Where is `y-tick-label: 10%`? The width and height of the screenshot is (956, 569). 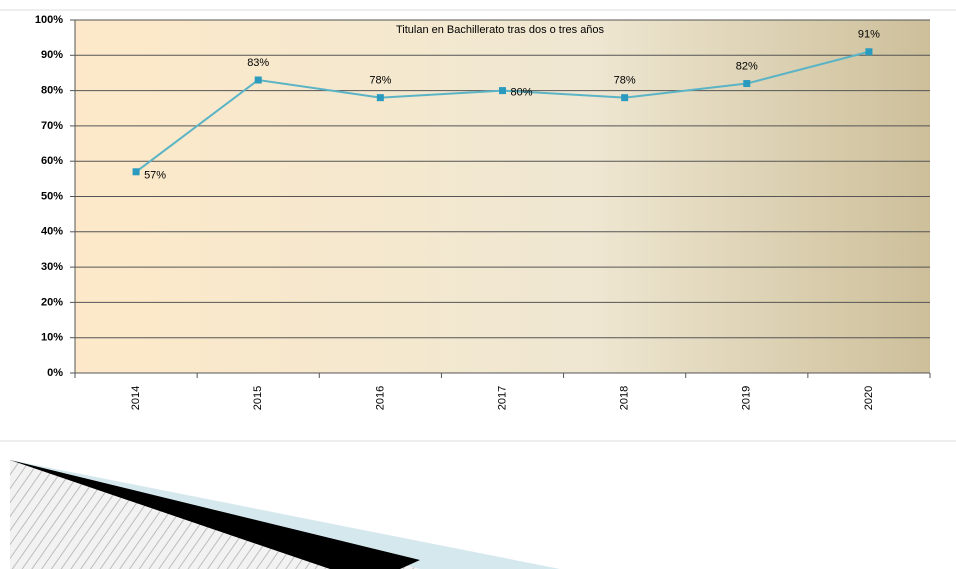
y-tick-label: 10% is located at coordinates (52, 338).